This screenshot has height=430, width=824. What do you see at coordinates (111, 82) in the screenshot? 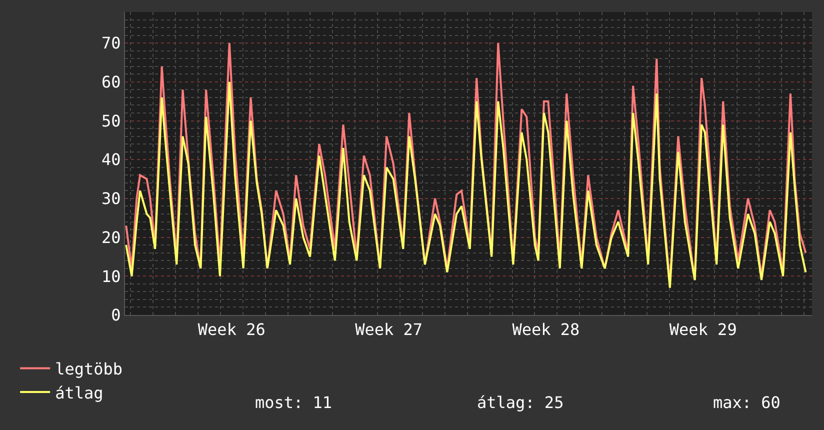
I see `y-tick-label: 60` at bounding box center [111, 82].